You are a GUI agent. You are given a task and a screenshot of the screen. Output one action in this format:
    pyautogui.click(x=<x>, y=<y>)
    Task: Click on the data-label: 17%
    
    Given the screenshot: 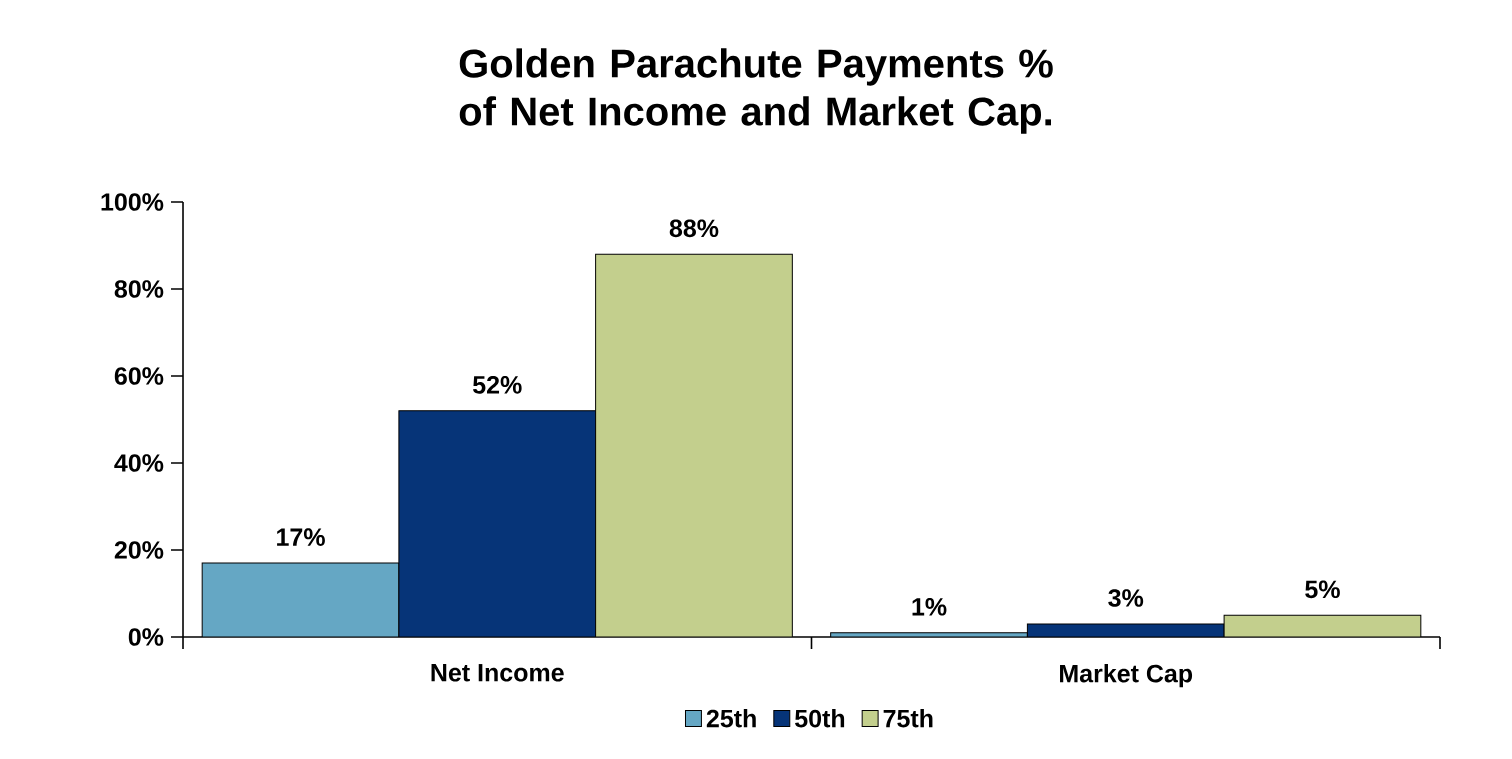 What is the action you would take?
    pyautogui.click(x=301, y=537)
    